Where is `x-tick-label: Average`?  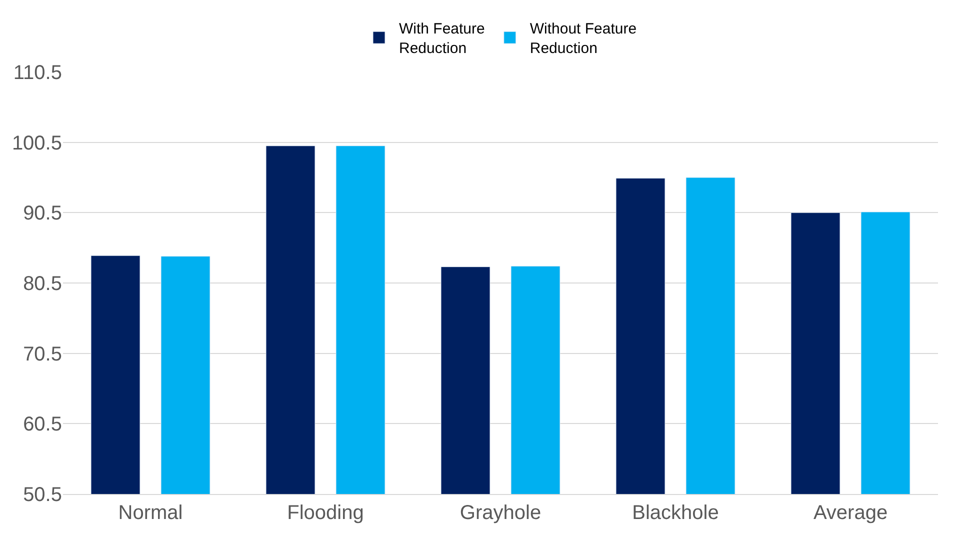
x-tick-label: Average is located at coordinates (850, 513).